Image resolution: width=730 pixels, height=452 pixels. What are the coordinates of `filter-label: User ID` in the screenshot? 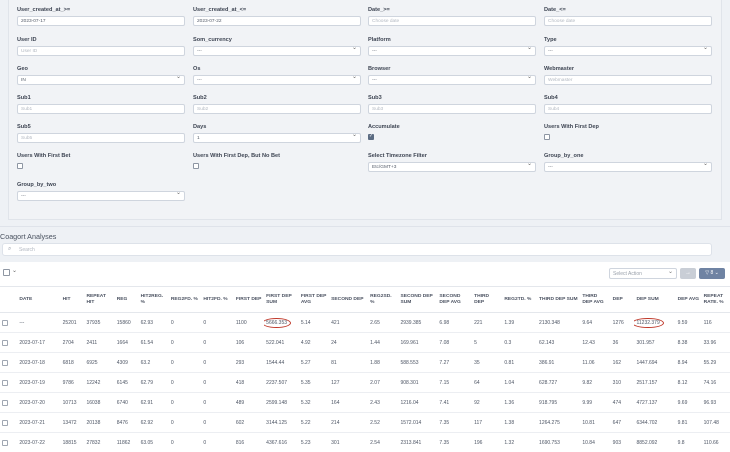 It's located at (27, 40).